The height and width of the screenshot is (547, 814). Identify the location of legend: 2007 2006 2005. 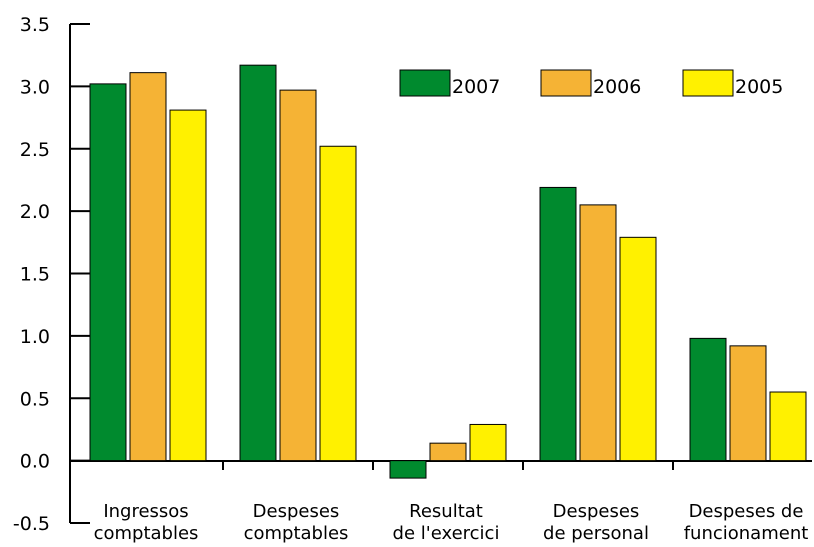
(591, 83).